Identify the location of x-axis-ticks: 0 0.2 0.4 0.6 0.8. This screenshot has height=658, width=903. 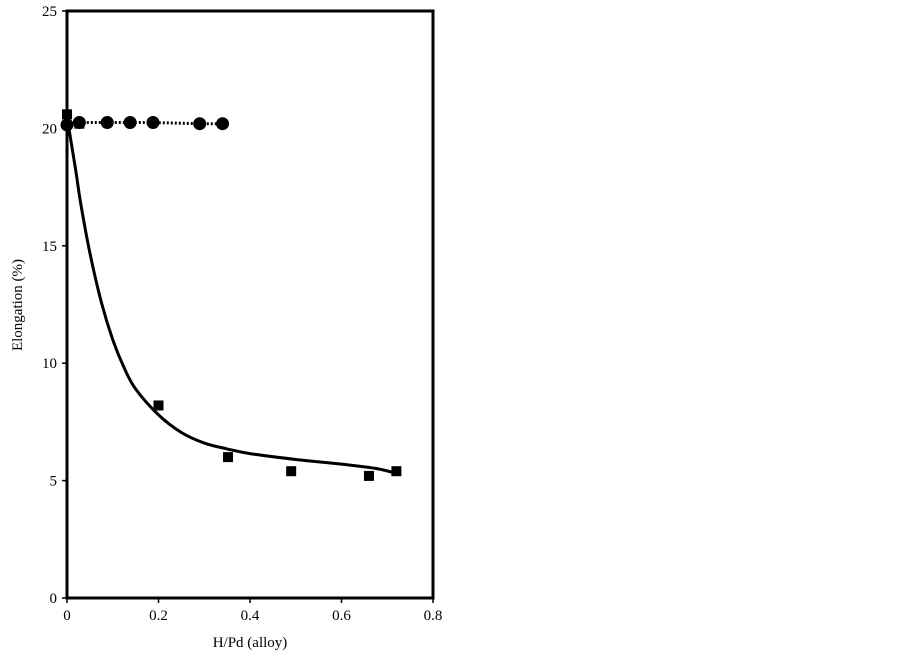
(252, 611).